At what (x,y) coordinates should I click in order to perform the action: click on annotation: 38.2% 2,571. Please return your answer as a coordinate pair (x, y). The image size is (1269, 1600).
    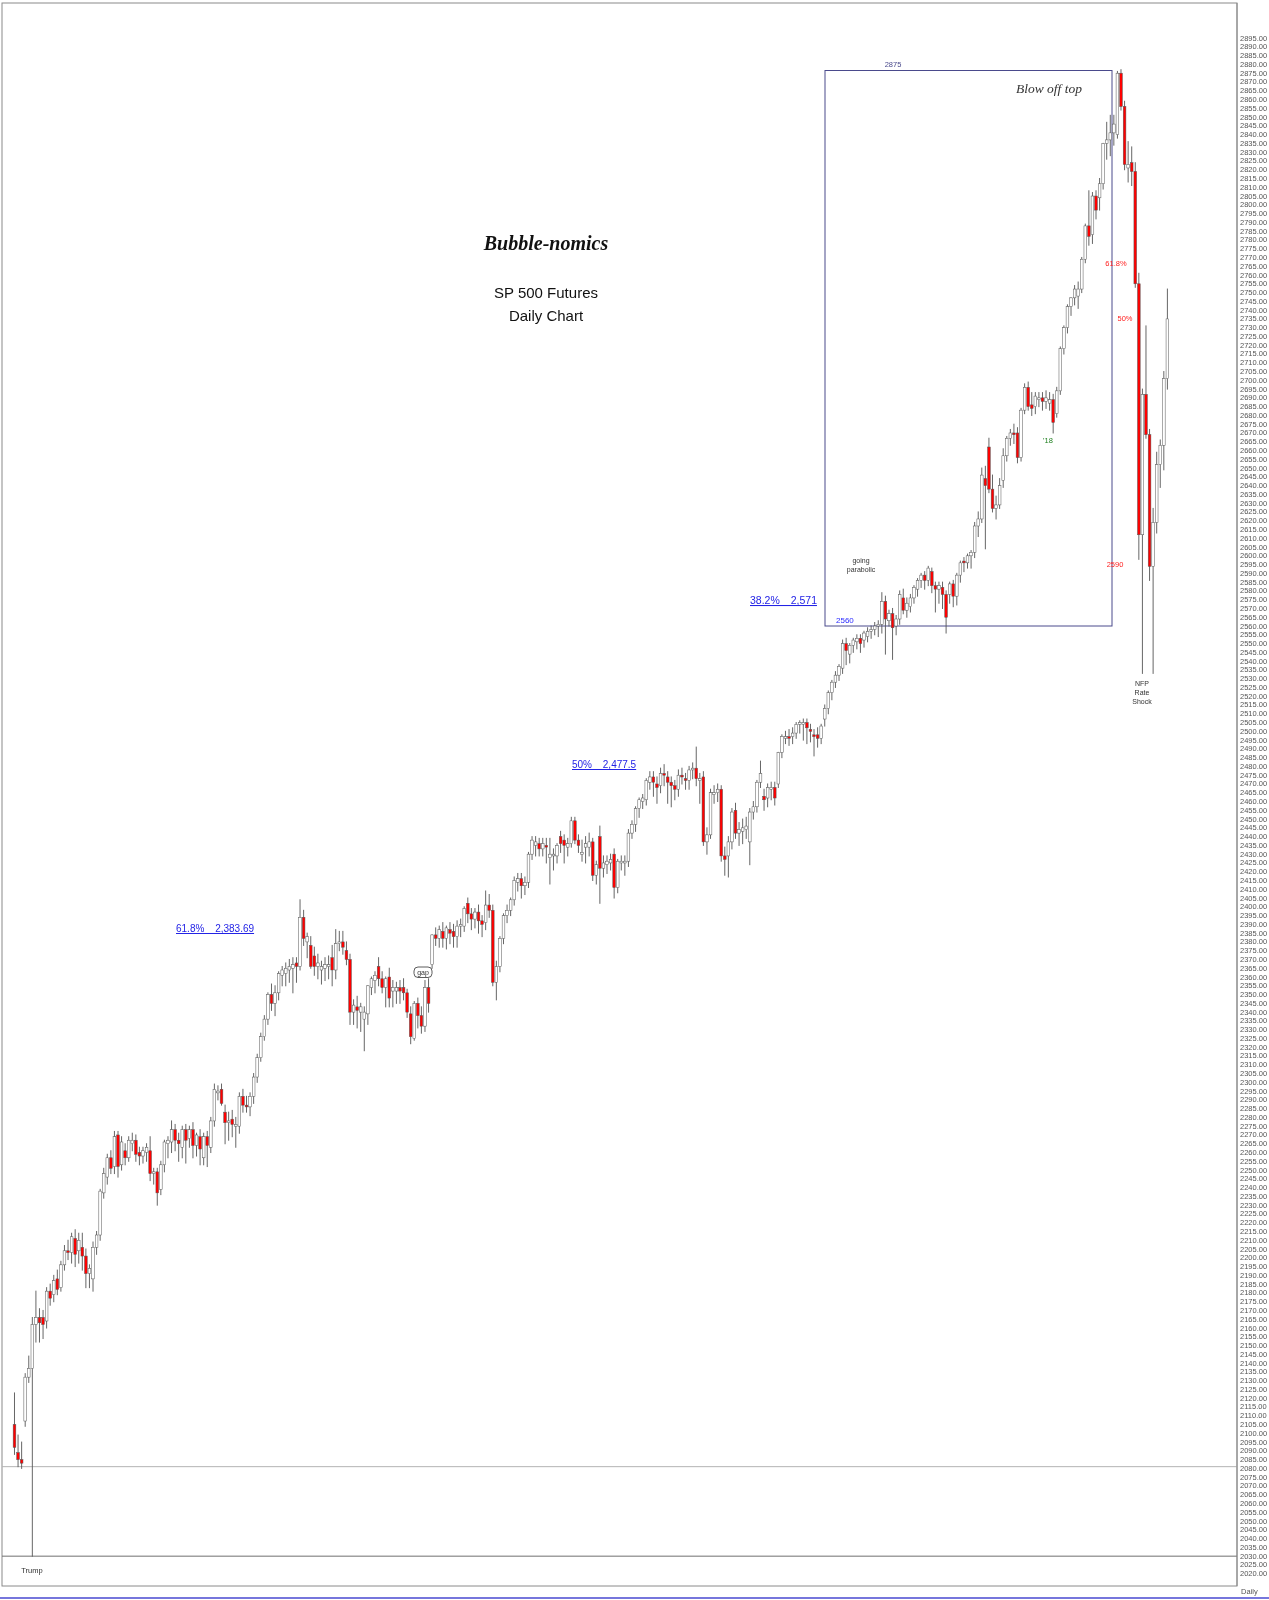
    Looking at the image, I should click on (784, 600).